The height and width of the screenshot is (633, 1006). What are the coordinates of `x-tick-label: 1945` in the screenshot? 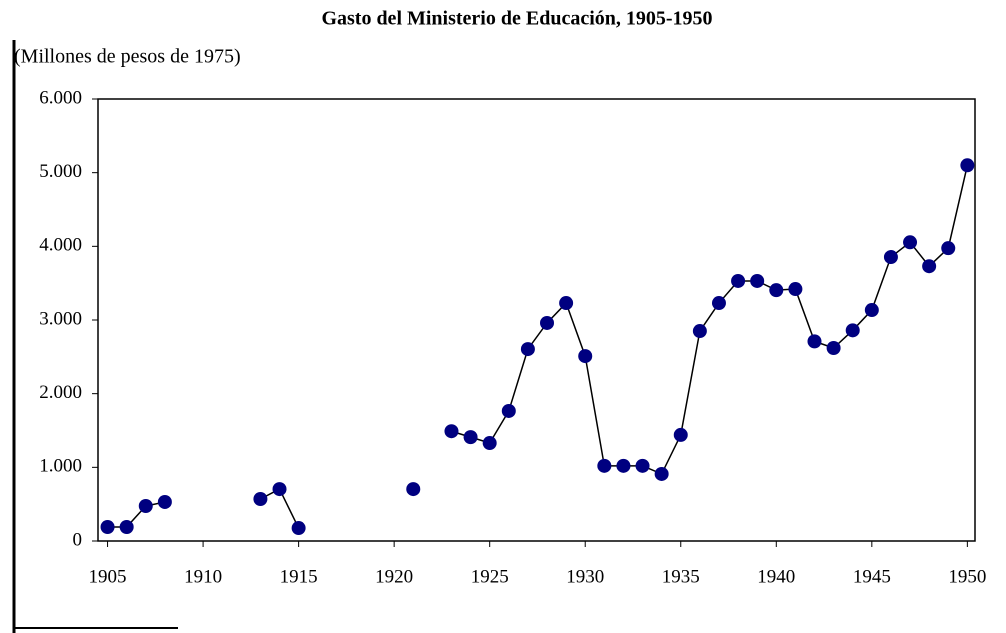 It's located at (872, 576).